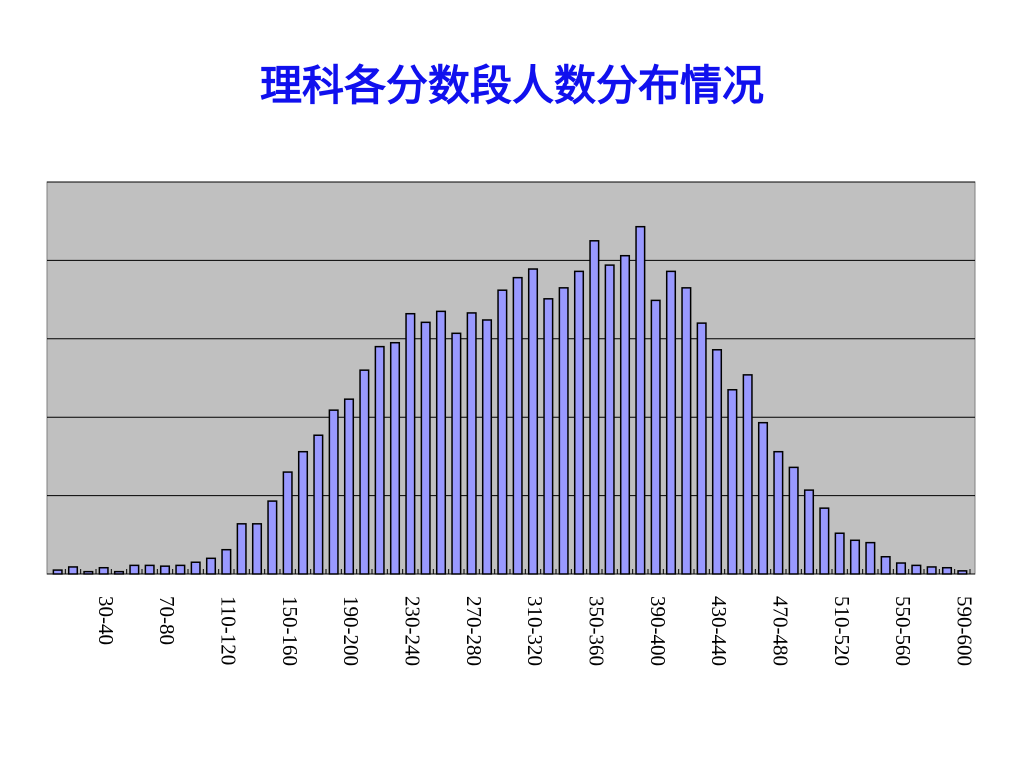 The width and height of the screenshot is (1024, 768). I want to click on x-tick-label: 110-120, so click(229, 630).